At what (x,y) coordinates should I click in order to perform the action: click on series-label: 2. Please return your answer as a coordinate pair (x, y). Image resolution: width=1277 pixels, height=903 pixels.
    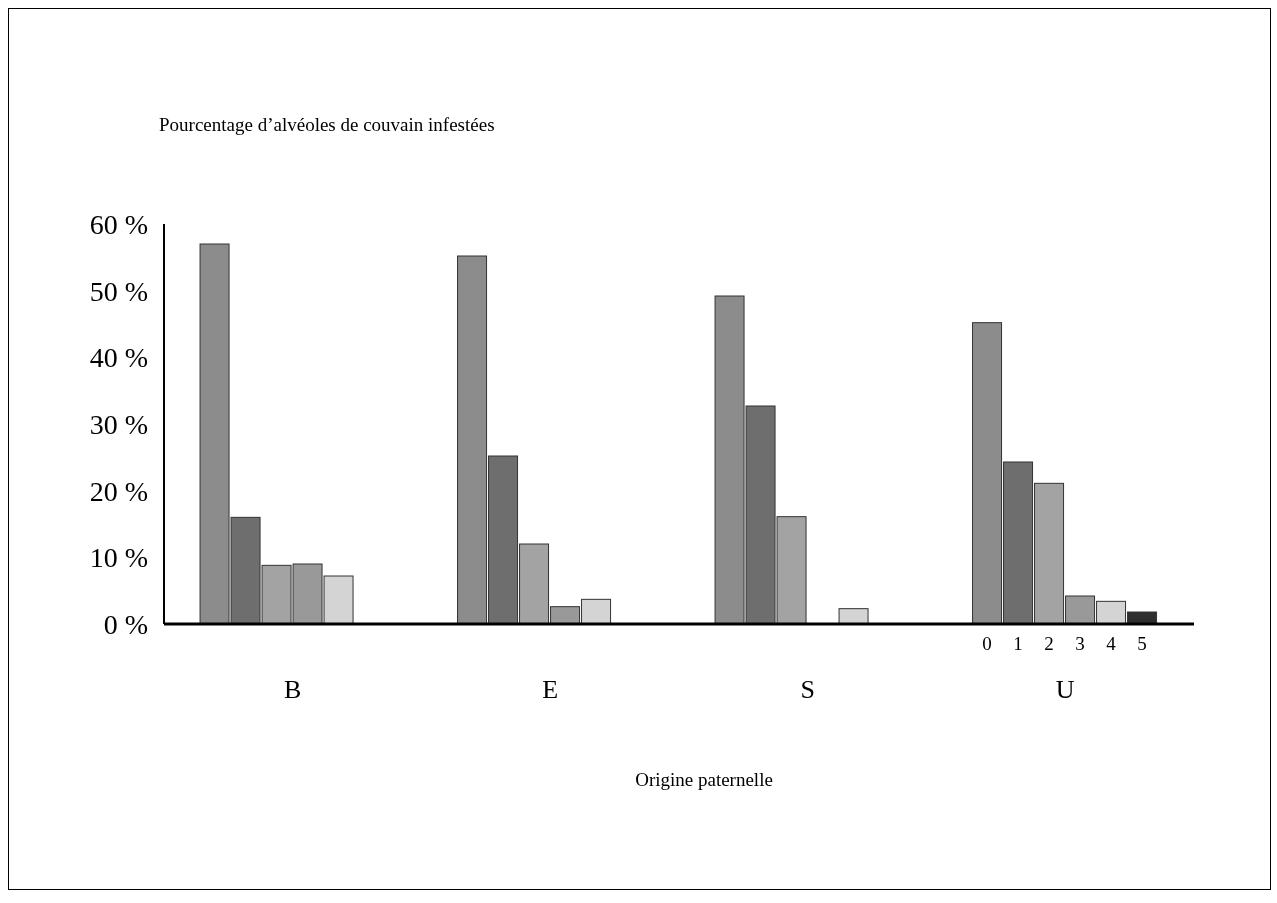
    Looking at the image, I should click on (1049, 643).